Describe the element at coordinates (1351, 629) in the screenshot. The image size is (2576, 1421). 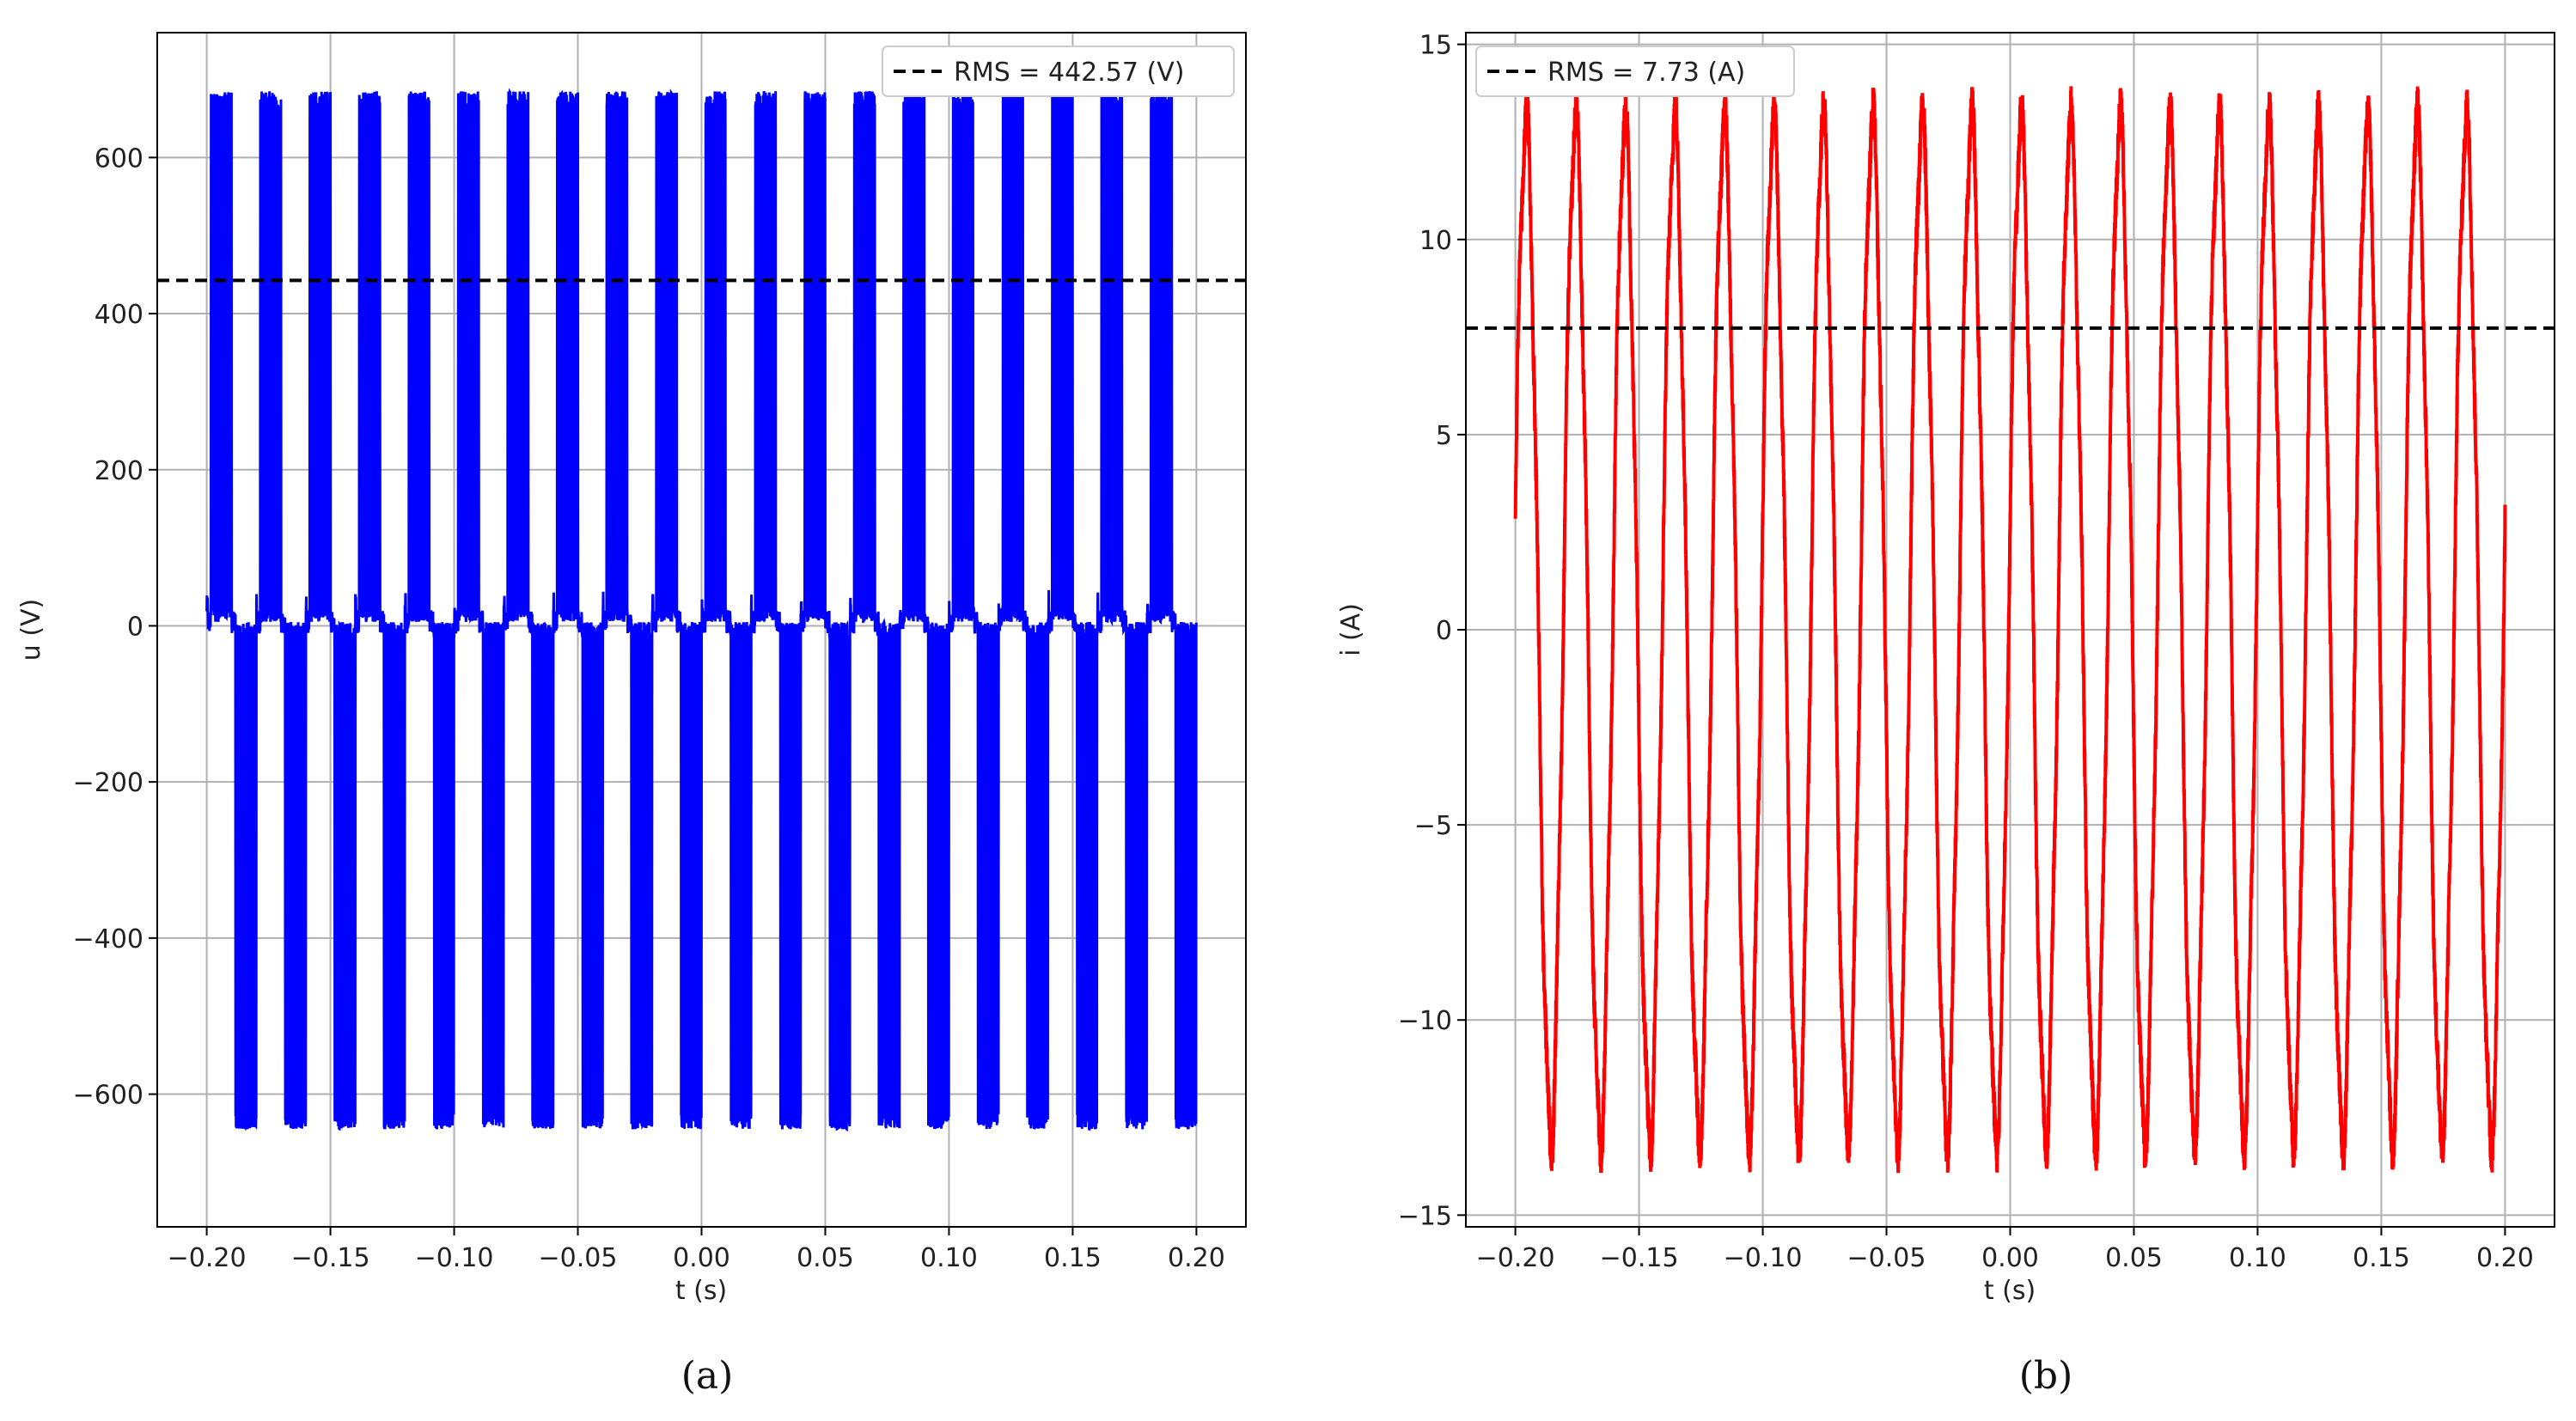
I see `y-axis-label: i (A)` at that location.